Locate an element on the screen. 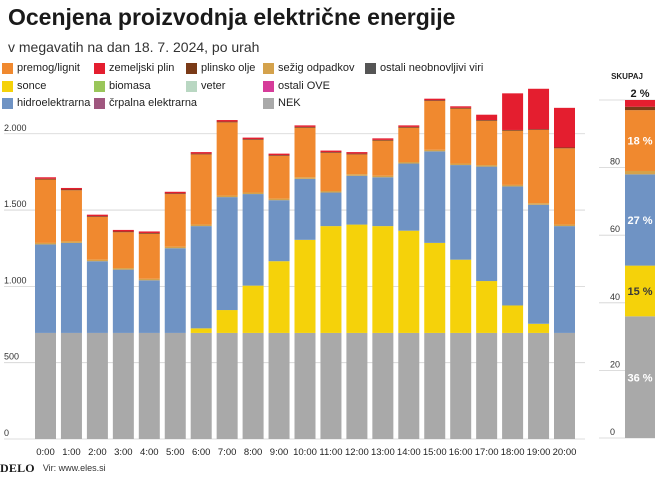 This screenshot has height=478, width=660. total-y-tick-label-80: 80 is located at coordinates (615, 162).